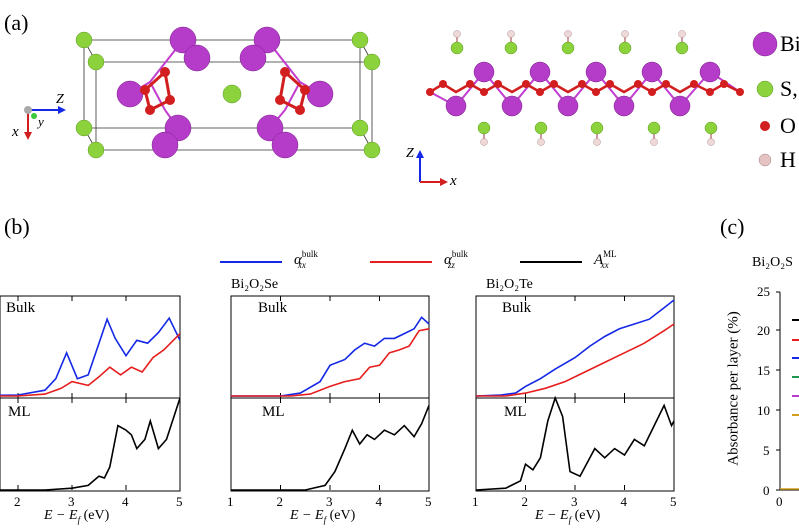  I want to click on col3-xaxis-title: E − Ef (eV), so click(568, 516).